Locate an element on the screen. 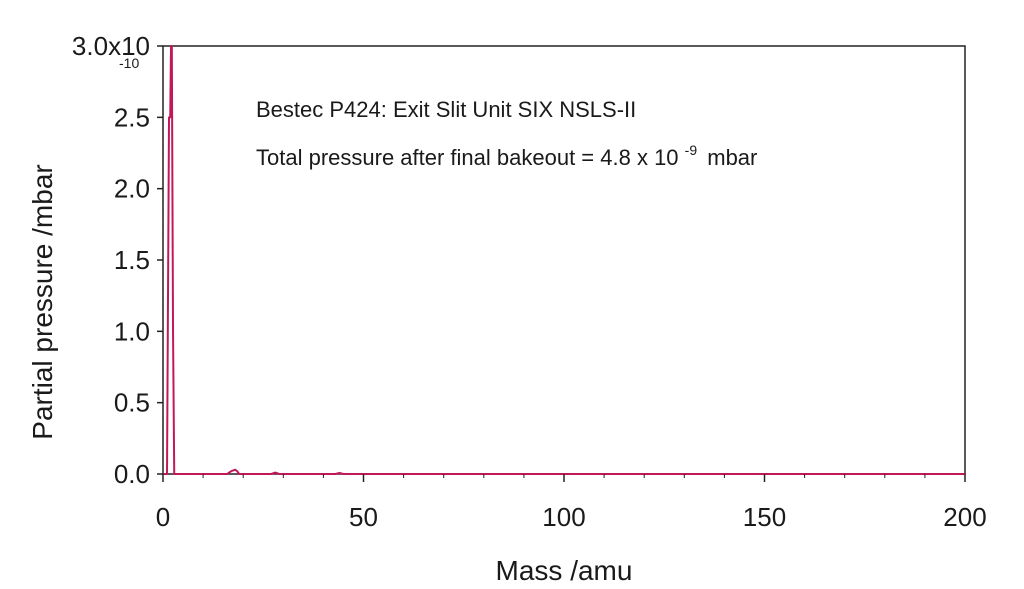  annotation-title: Bestec P424: Exit Slit Unit SIX NSLS-II is located at coordinates (446, 109).